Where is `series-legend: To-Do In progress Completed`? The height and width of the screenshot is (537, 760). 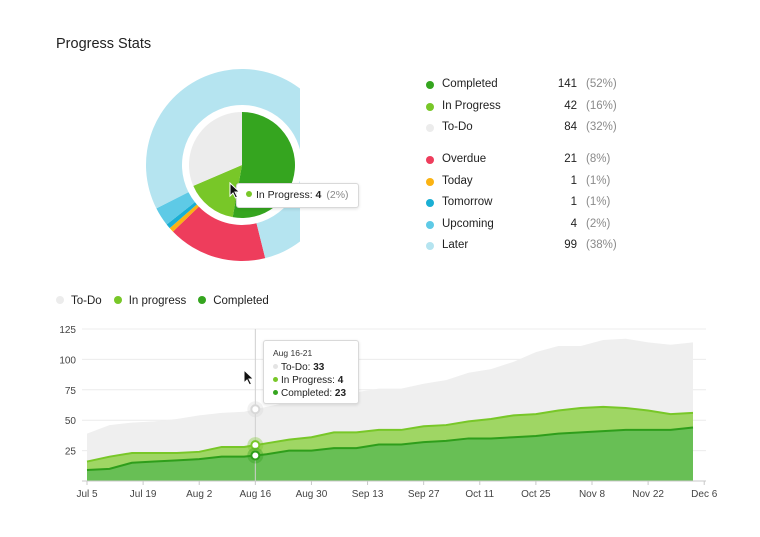 series-legend: To-Do In progress Completed is located at coordinates (168, 301).